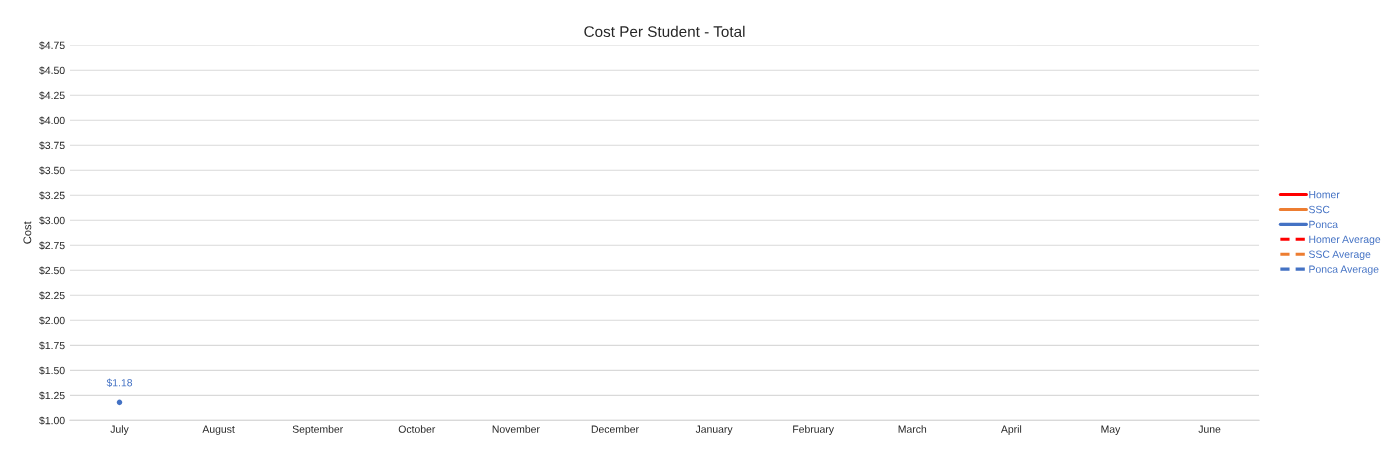  I want to click on x-tick-label: February, so click(813, 430).